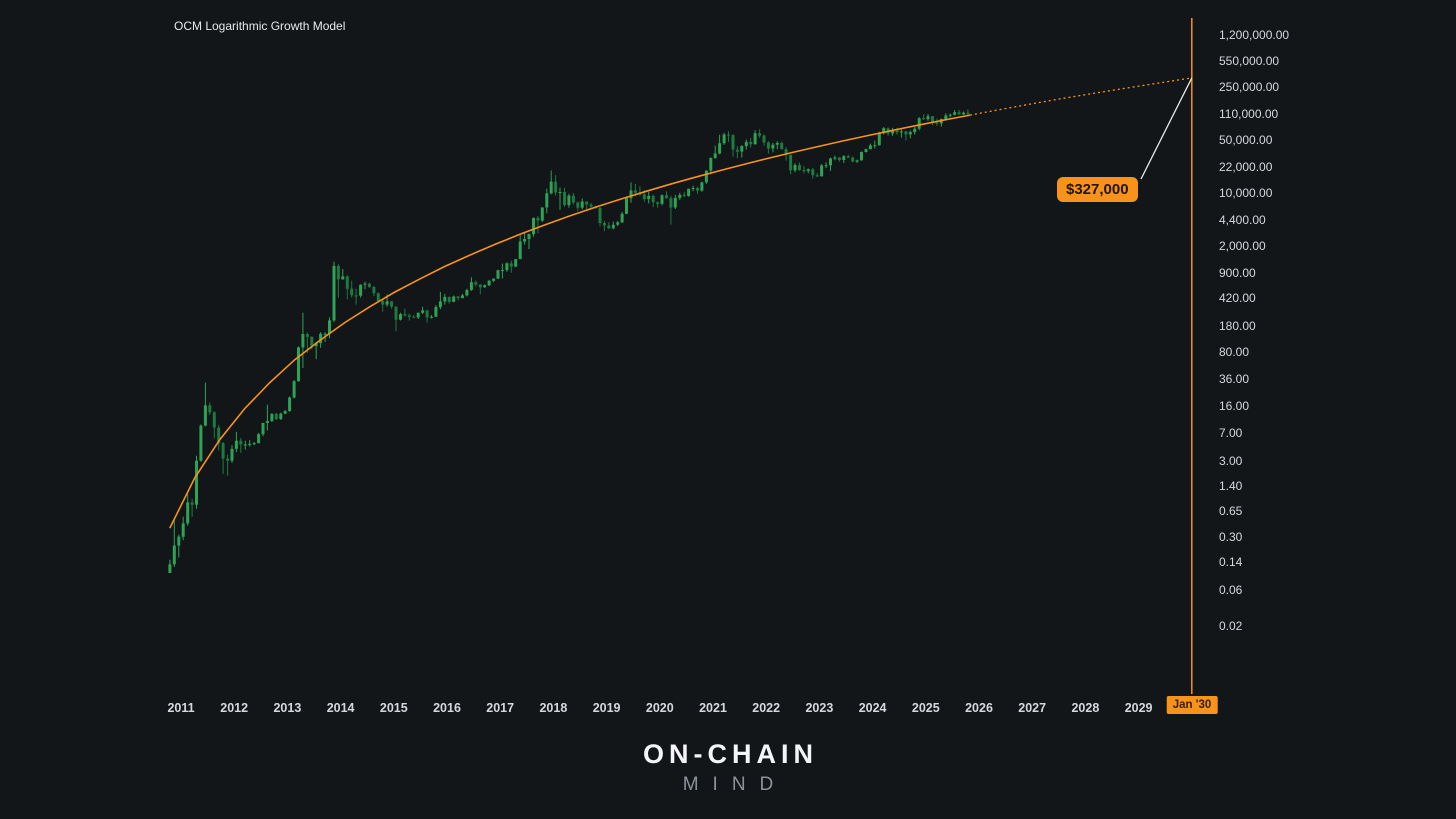  What do you see at coordinates (1080, 96) in the screenshot?
I see `model-curve-projection` at bounding box center [1080, 96].